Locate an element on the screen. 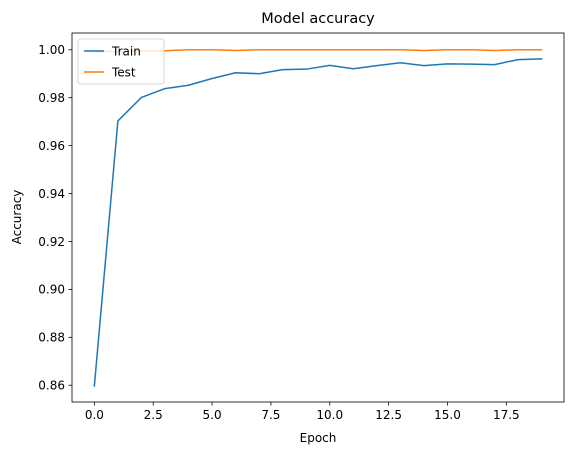 The image size is (576, 455). series-line-test is located at coordinates (318, 51).